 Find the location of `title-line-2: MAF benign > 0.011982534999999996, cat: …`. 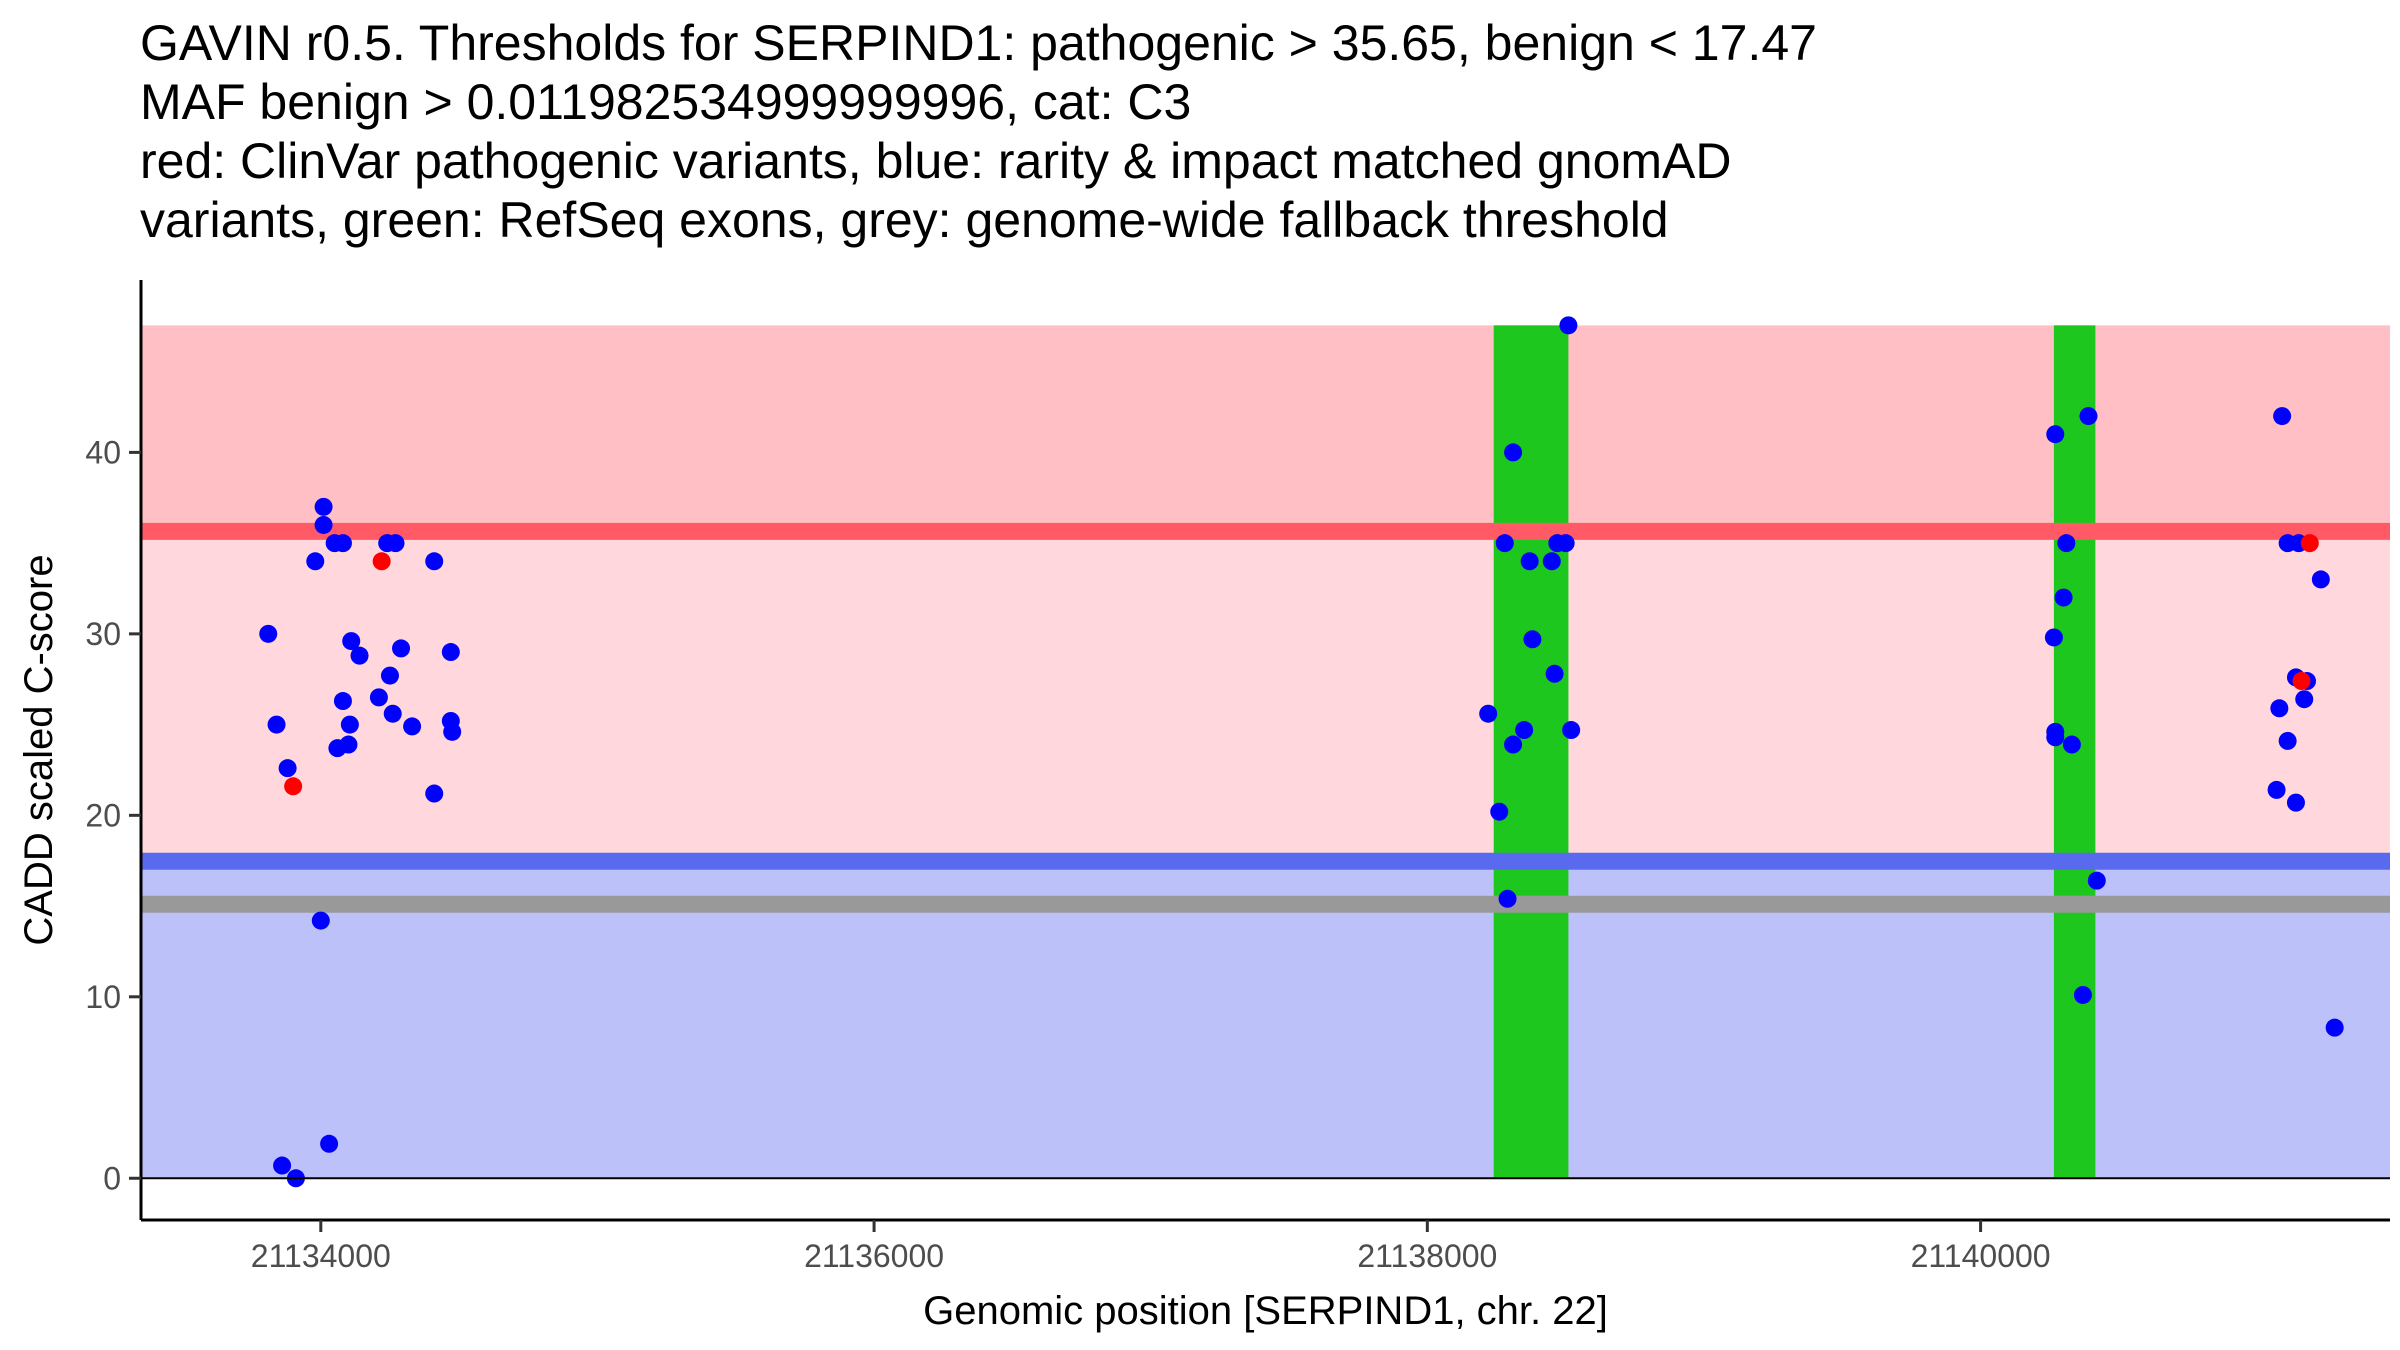

title-line-2: MAF benign > 0.011982534999999996, cat: … is located at coordinates (666, 102).